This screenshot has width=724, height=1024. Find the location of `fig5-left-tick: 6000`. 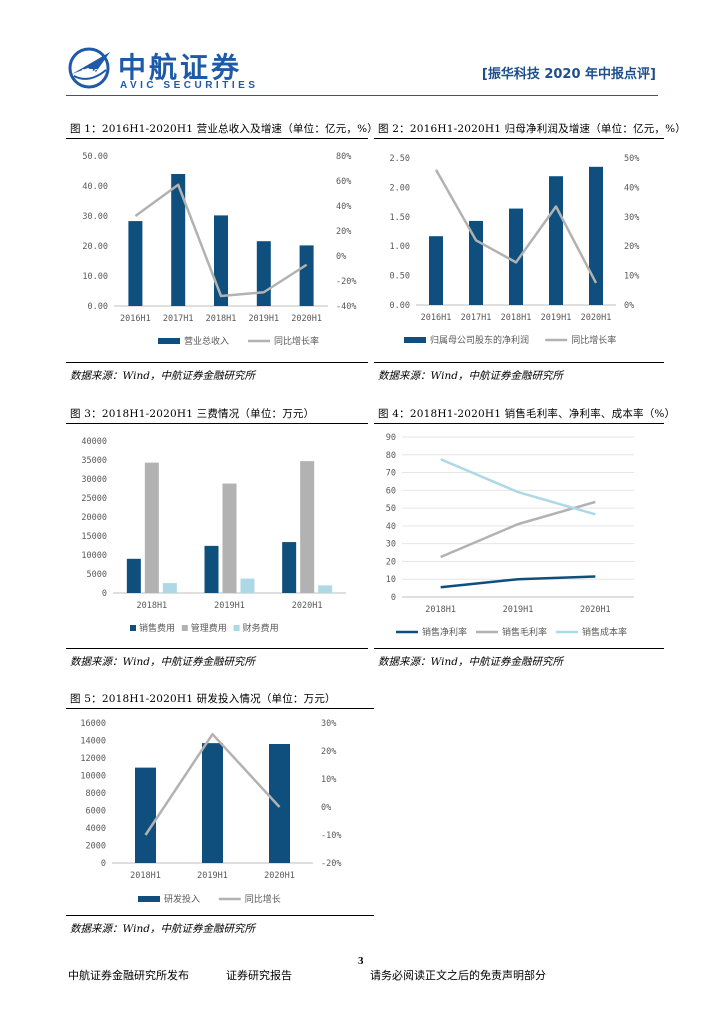

fig5-left-tick: 6000 is located at coordinates (96, 812).